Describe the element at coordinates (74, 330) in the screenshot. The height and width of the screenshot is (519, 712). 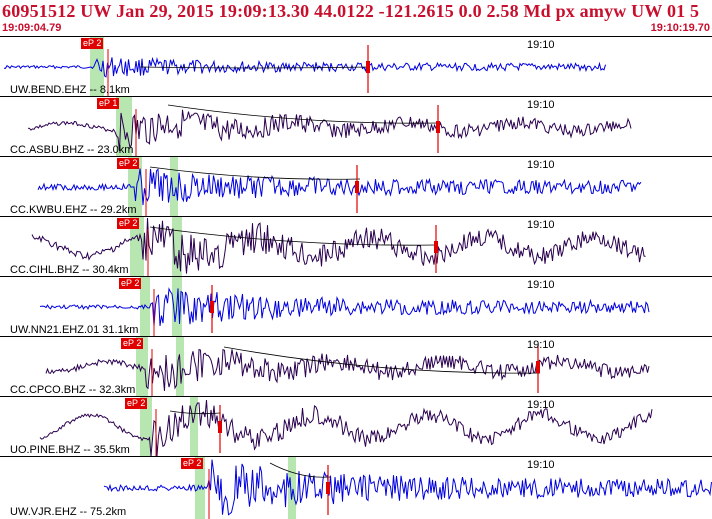
I see `station-label: UW.NN21.EHZ.01 31.1km` at that location.